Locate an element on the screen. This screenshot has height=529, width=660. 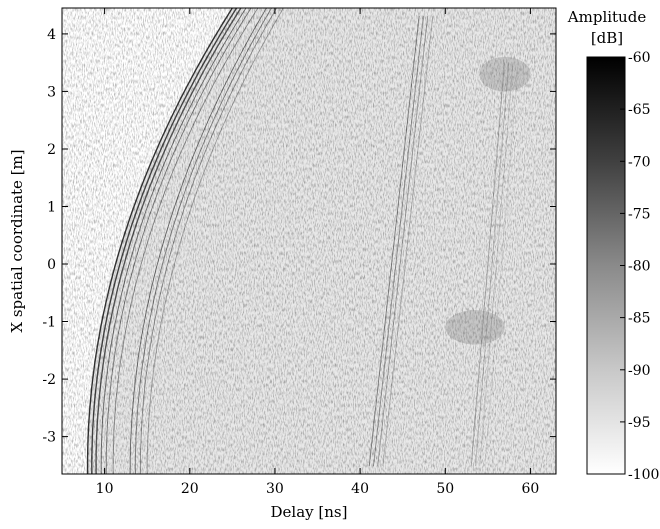
colorbar-tick-label: -80 is located at coordinates (639, 267).